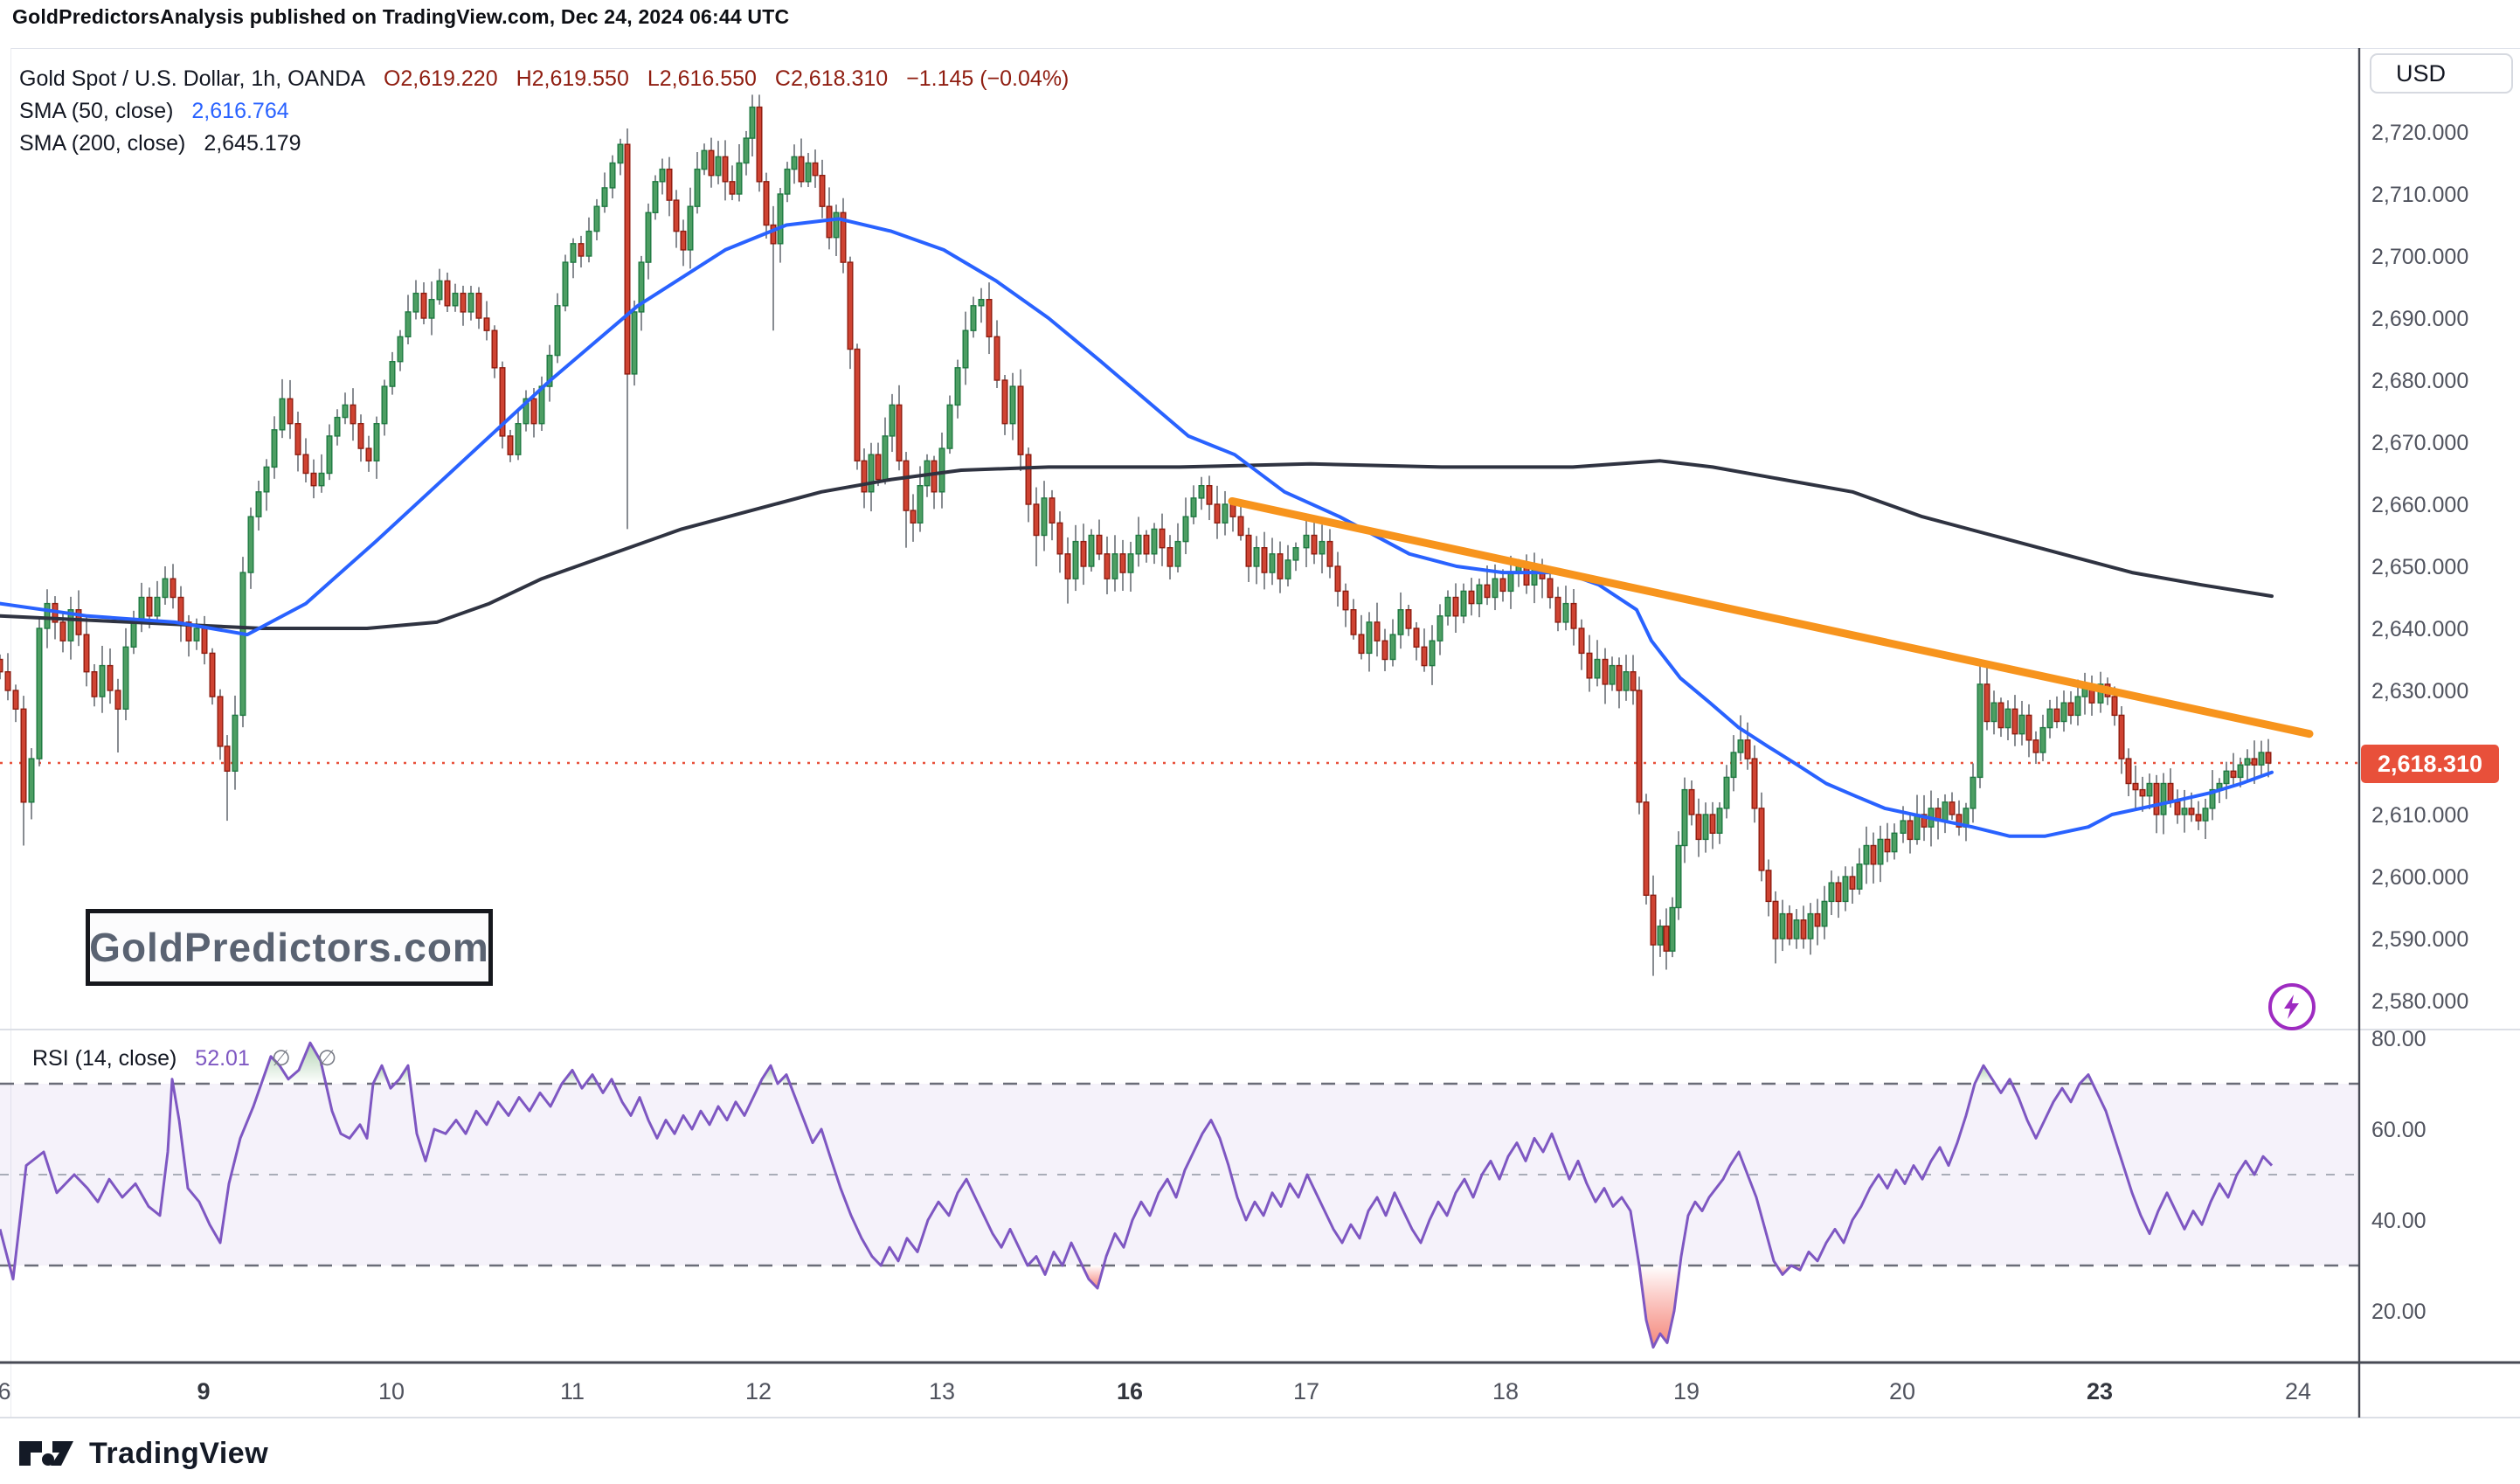  Describe the element at coordinates (2419, 815) in the screenshot. I see `svg-text: 2,610.000` at that location.